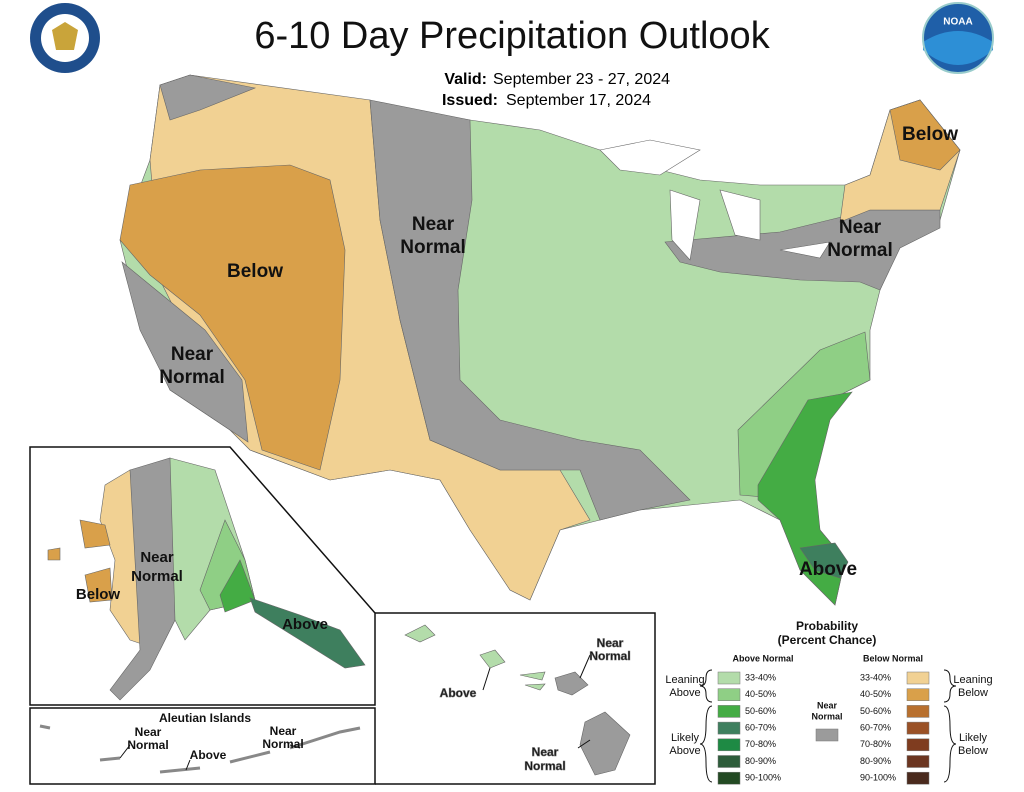 Image resolution: width=1024 pixels, height=792 pixels. What do you see at coordinates (202, 591) in the screenshot?
I see `alaska-labels: Near Normal Below Above` at bounding box center [202, 591].